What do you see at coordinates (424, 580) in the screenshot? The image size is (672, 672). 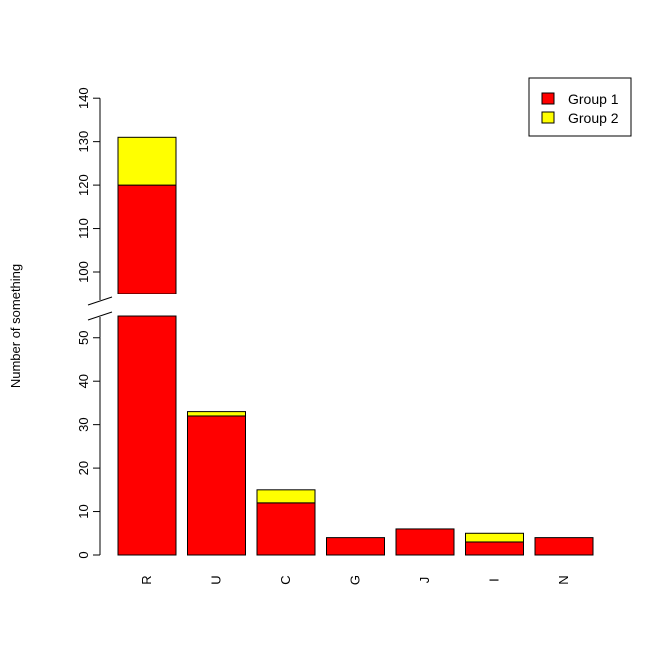 I see `x-tick-label-j: J` at bounding box center [424, 580].